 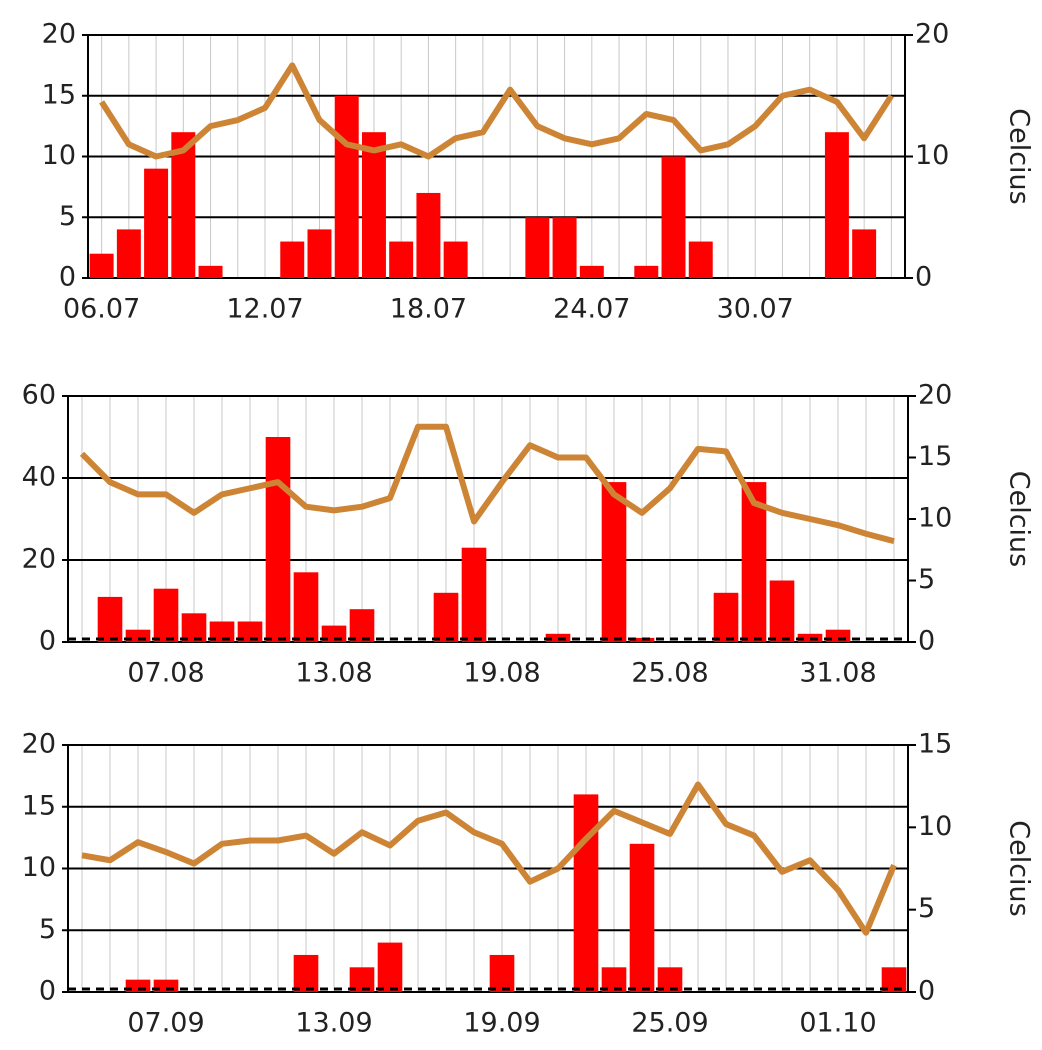 I want to click on x-tick-label: 18.07, so click(x=428, y=309).